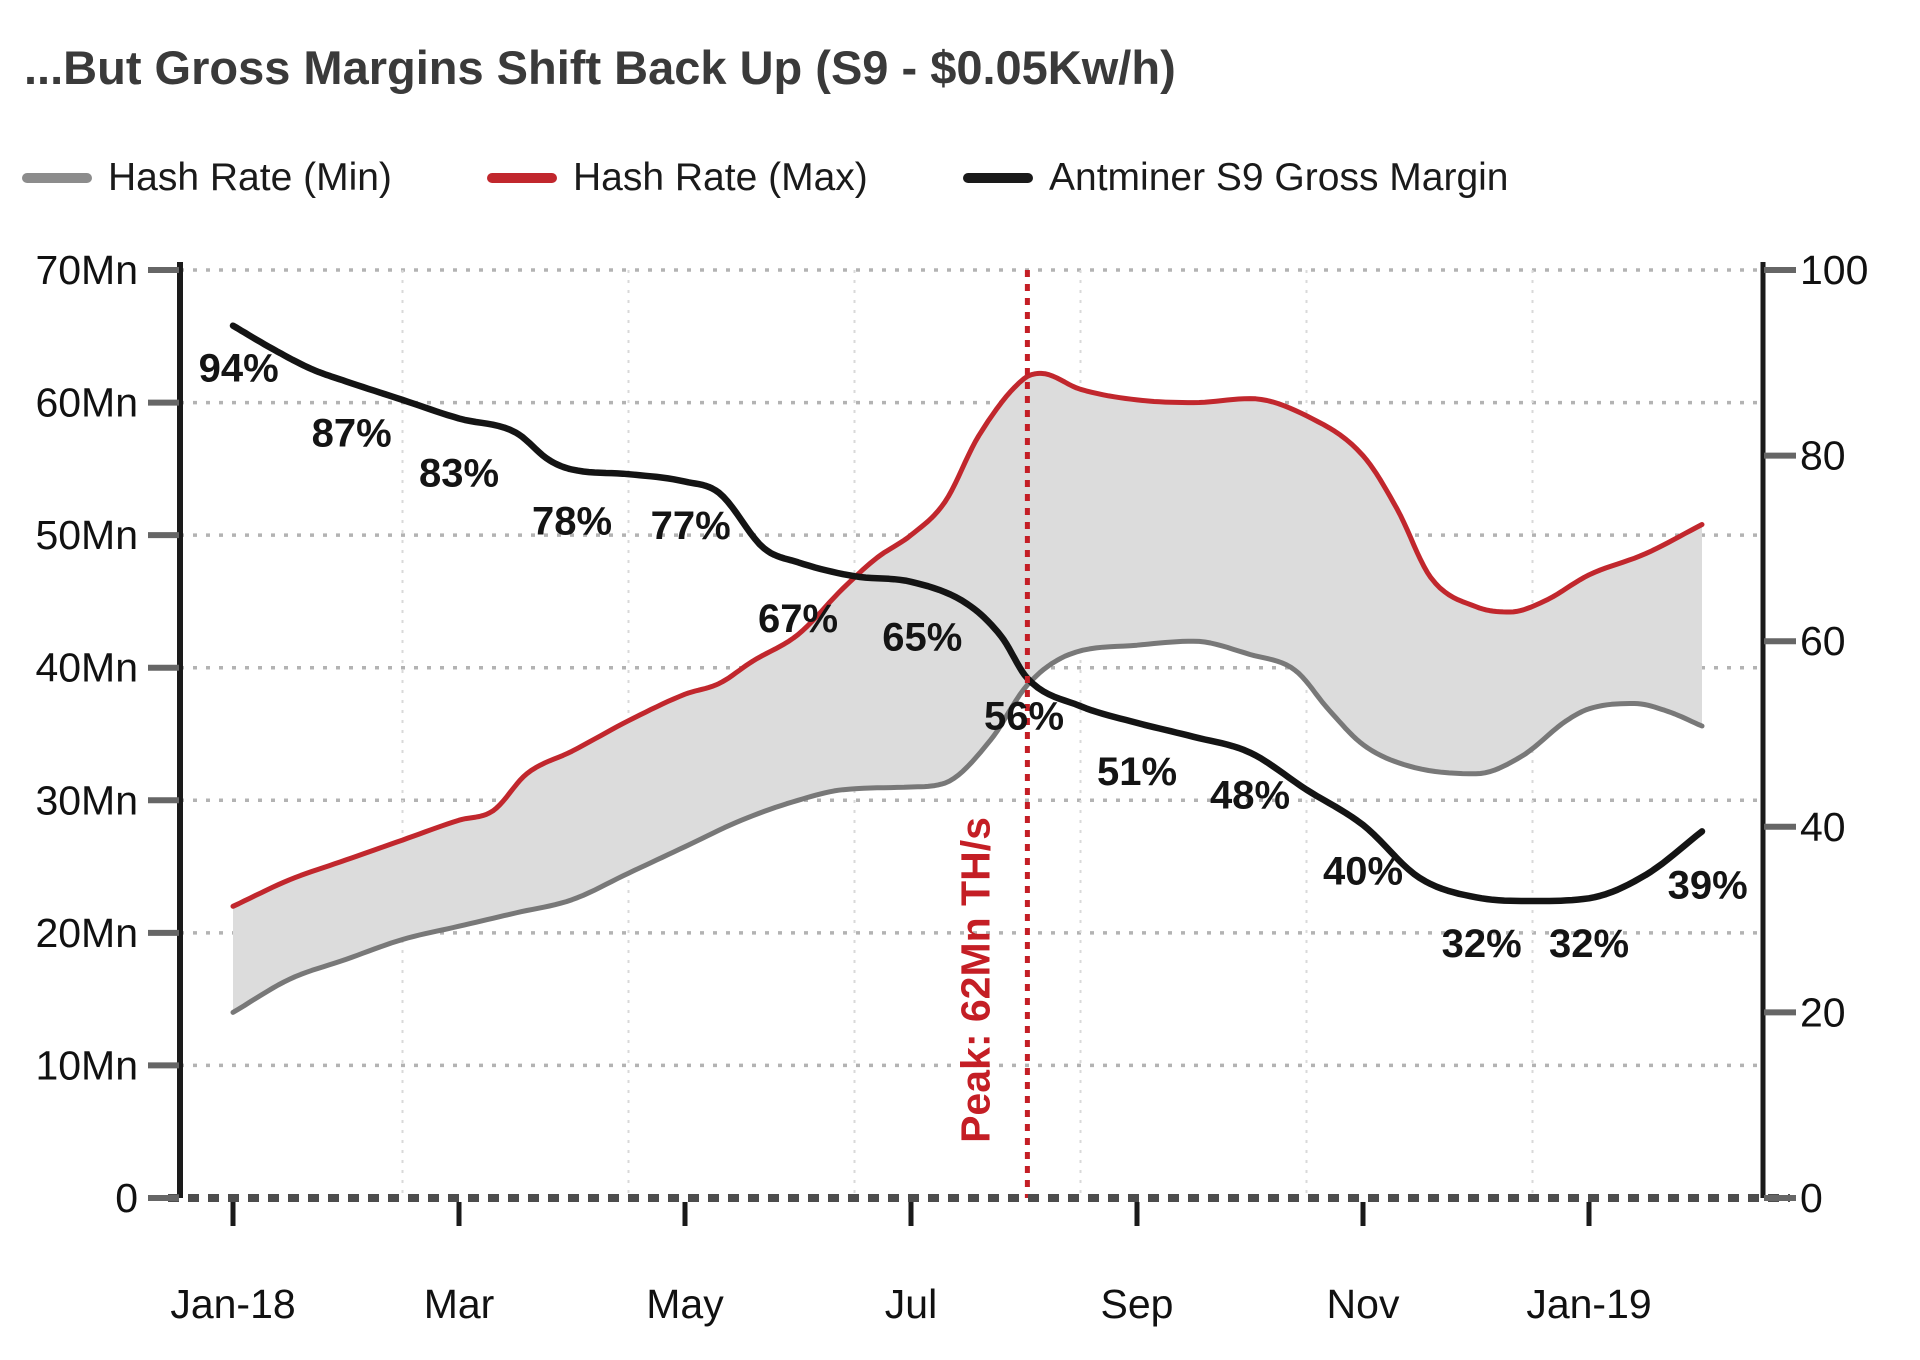 The image size is (1920, 1360). What do you see at coordinates (1137, 772) in the screenshot?
I see `margin-data-label: 51%` at bounding box center [1137, 772].